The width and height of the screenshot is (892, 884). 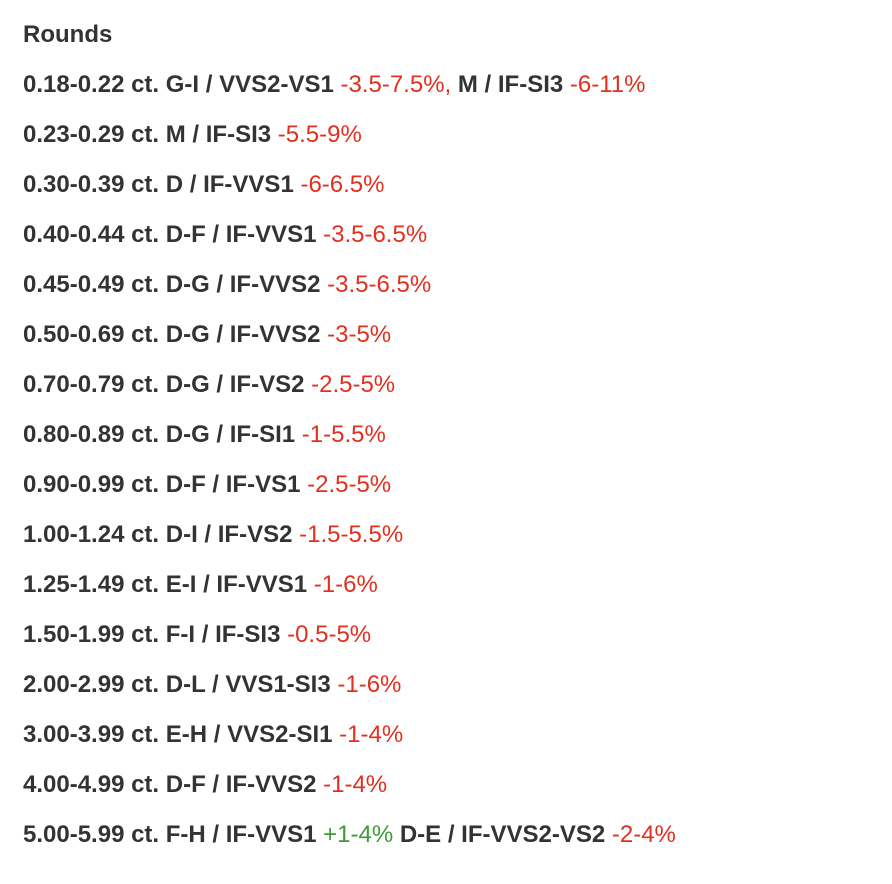 What do you see at coordinates (173, 234) in the screenshot?
I see `grade-range-text: 0.40-0.44 ct. D-F / IF-VVS1` at bounding box center [173, 234].